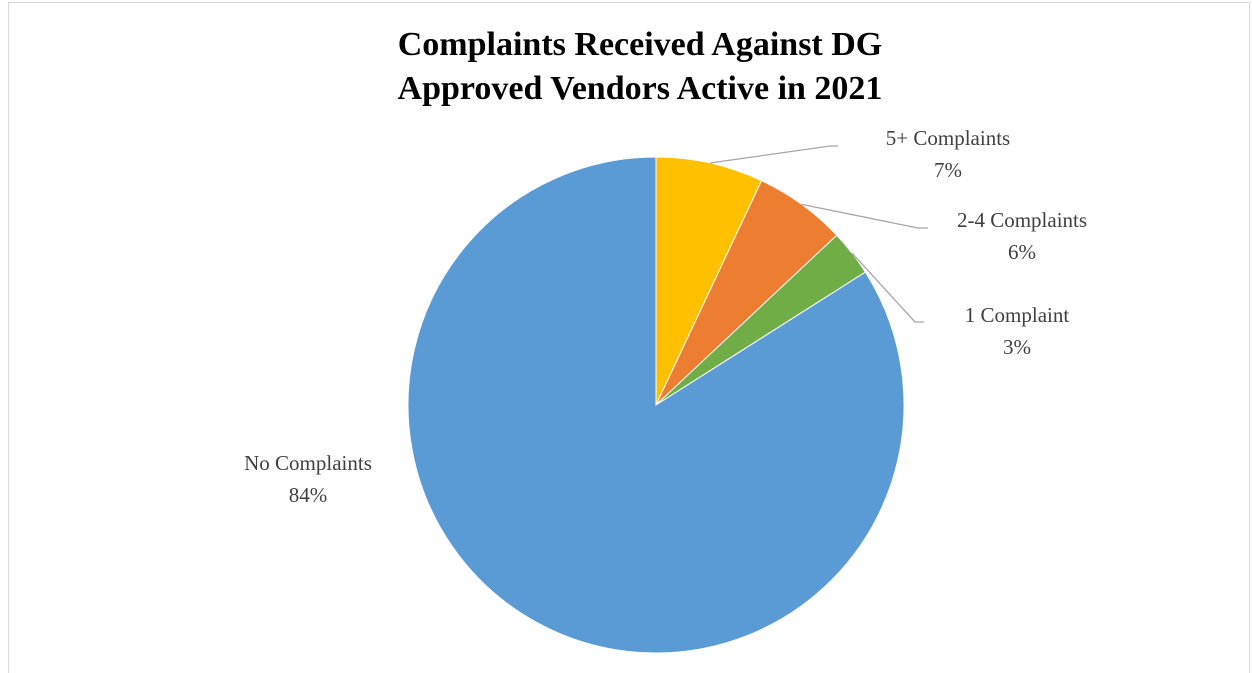 The width and height of the screenshot is (1252, 673). I want to click on chart-title-line: Approved Vendors Active in 2021, so click(640, 88).